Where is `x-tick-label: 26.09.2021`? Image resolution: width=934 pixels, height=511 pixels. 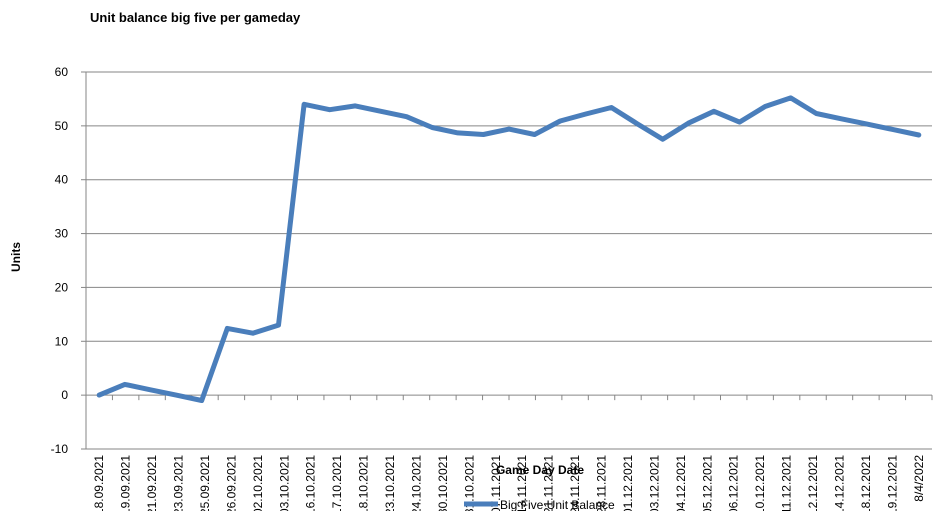 x-tick-label: 26.09.2021 is located at coordinates (231, 483).